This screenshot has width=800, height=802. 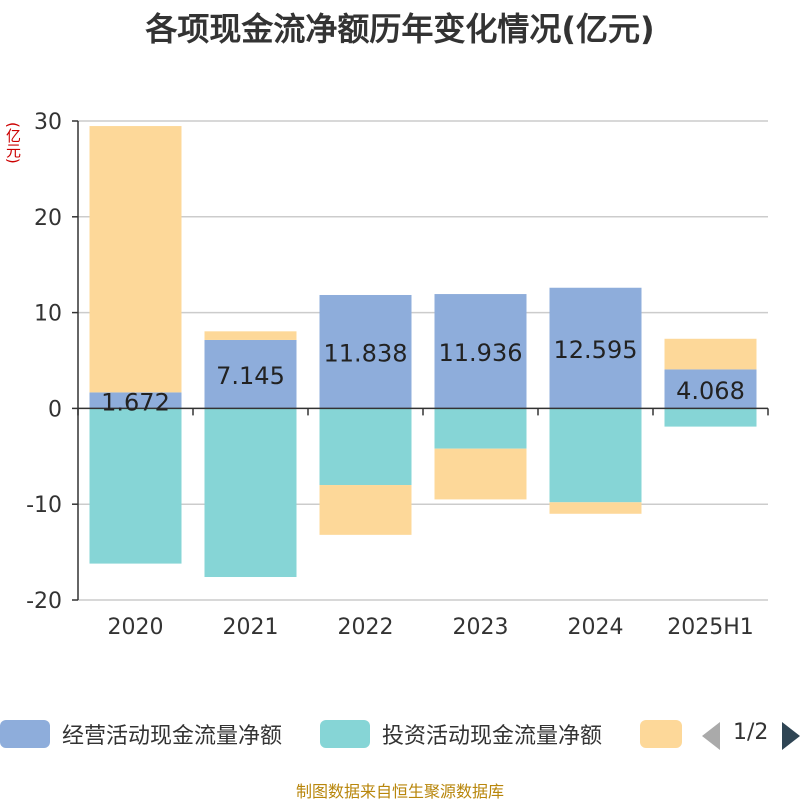 What do you see at coordinates (250, 493) in the screenshot?
I see `bar-series2-2021` at bounding box center [250, 493].